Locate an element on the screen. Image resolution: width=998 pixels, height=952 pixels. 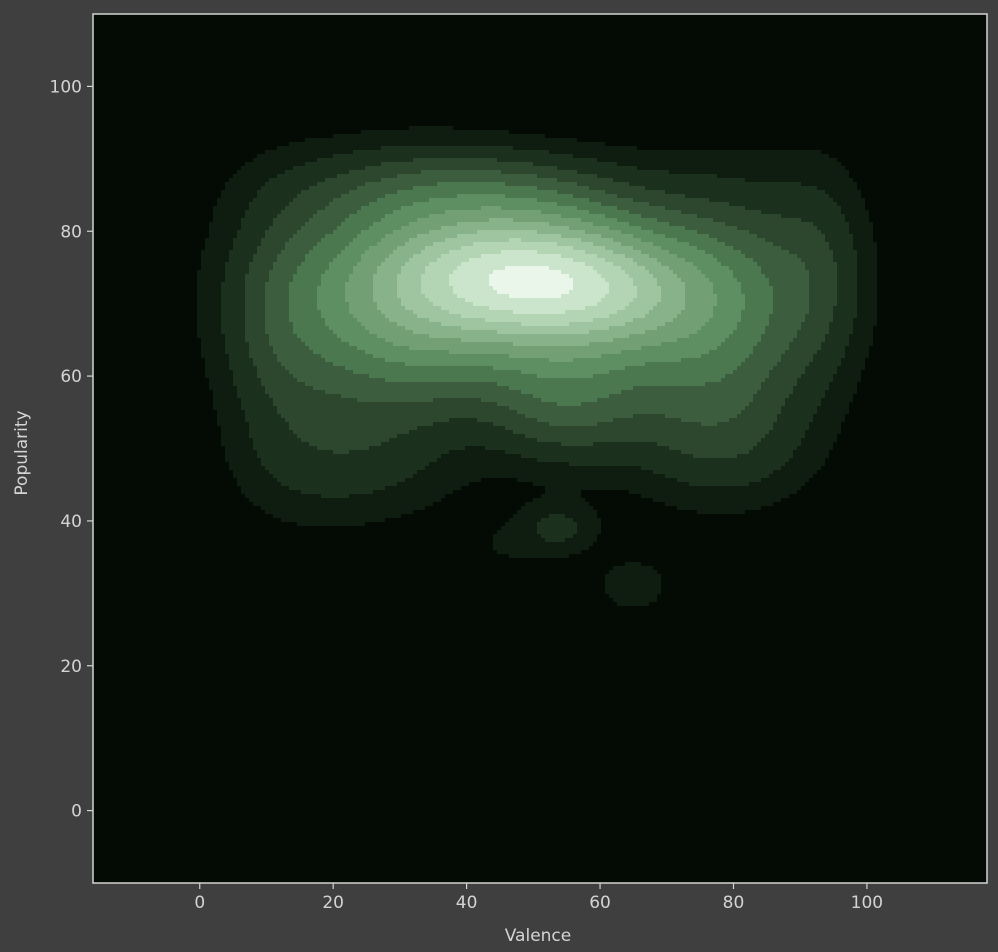
x-tick-label: 100 is located at coordinates (867, 903).